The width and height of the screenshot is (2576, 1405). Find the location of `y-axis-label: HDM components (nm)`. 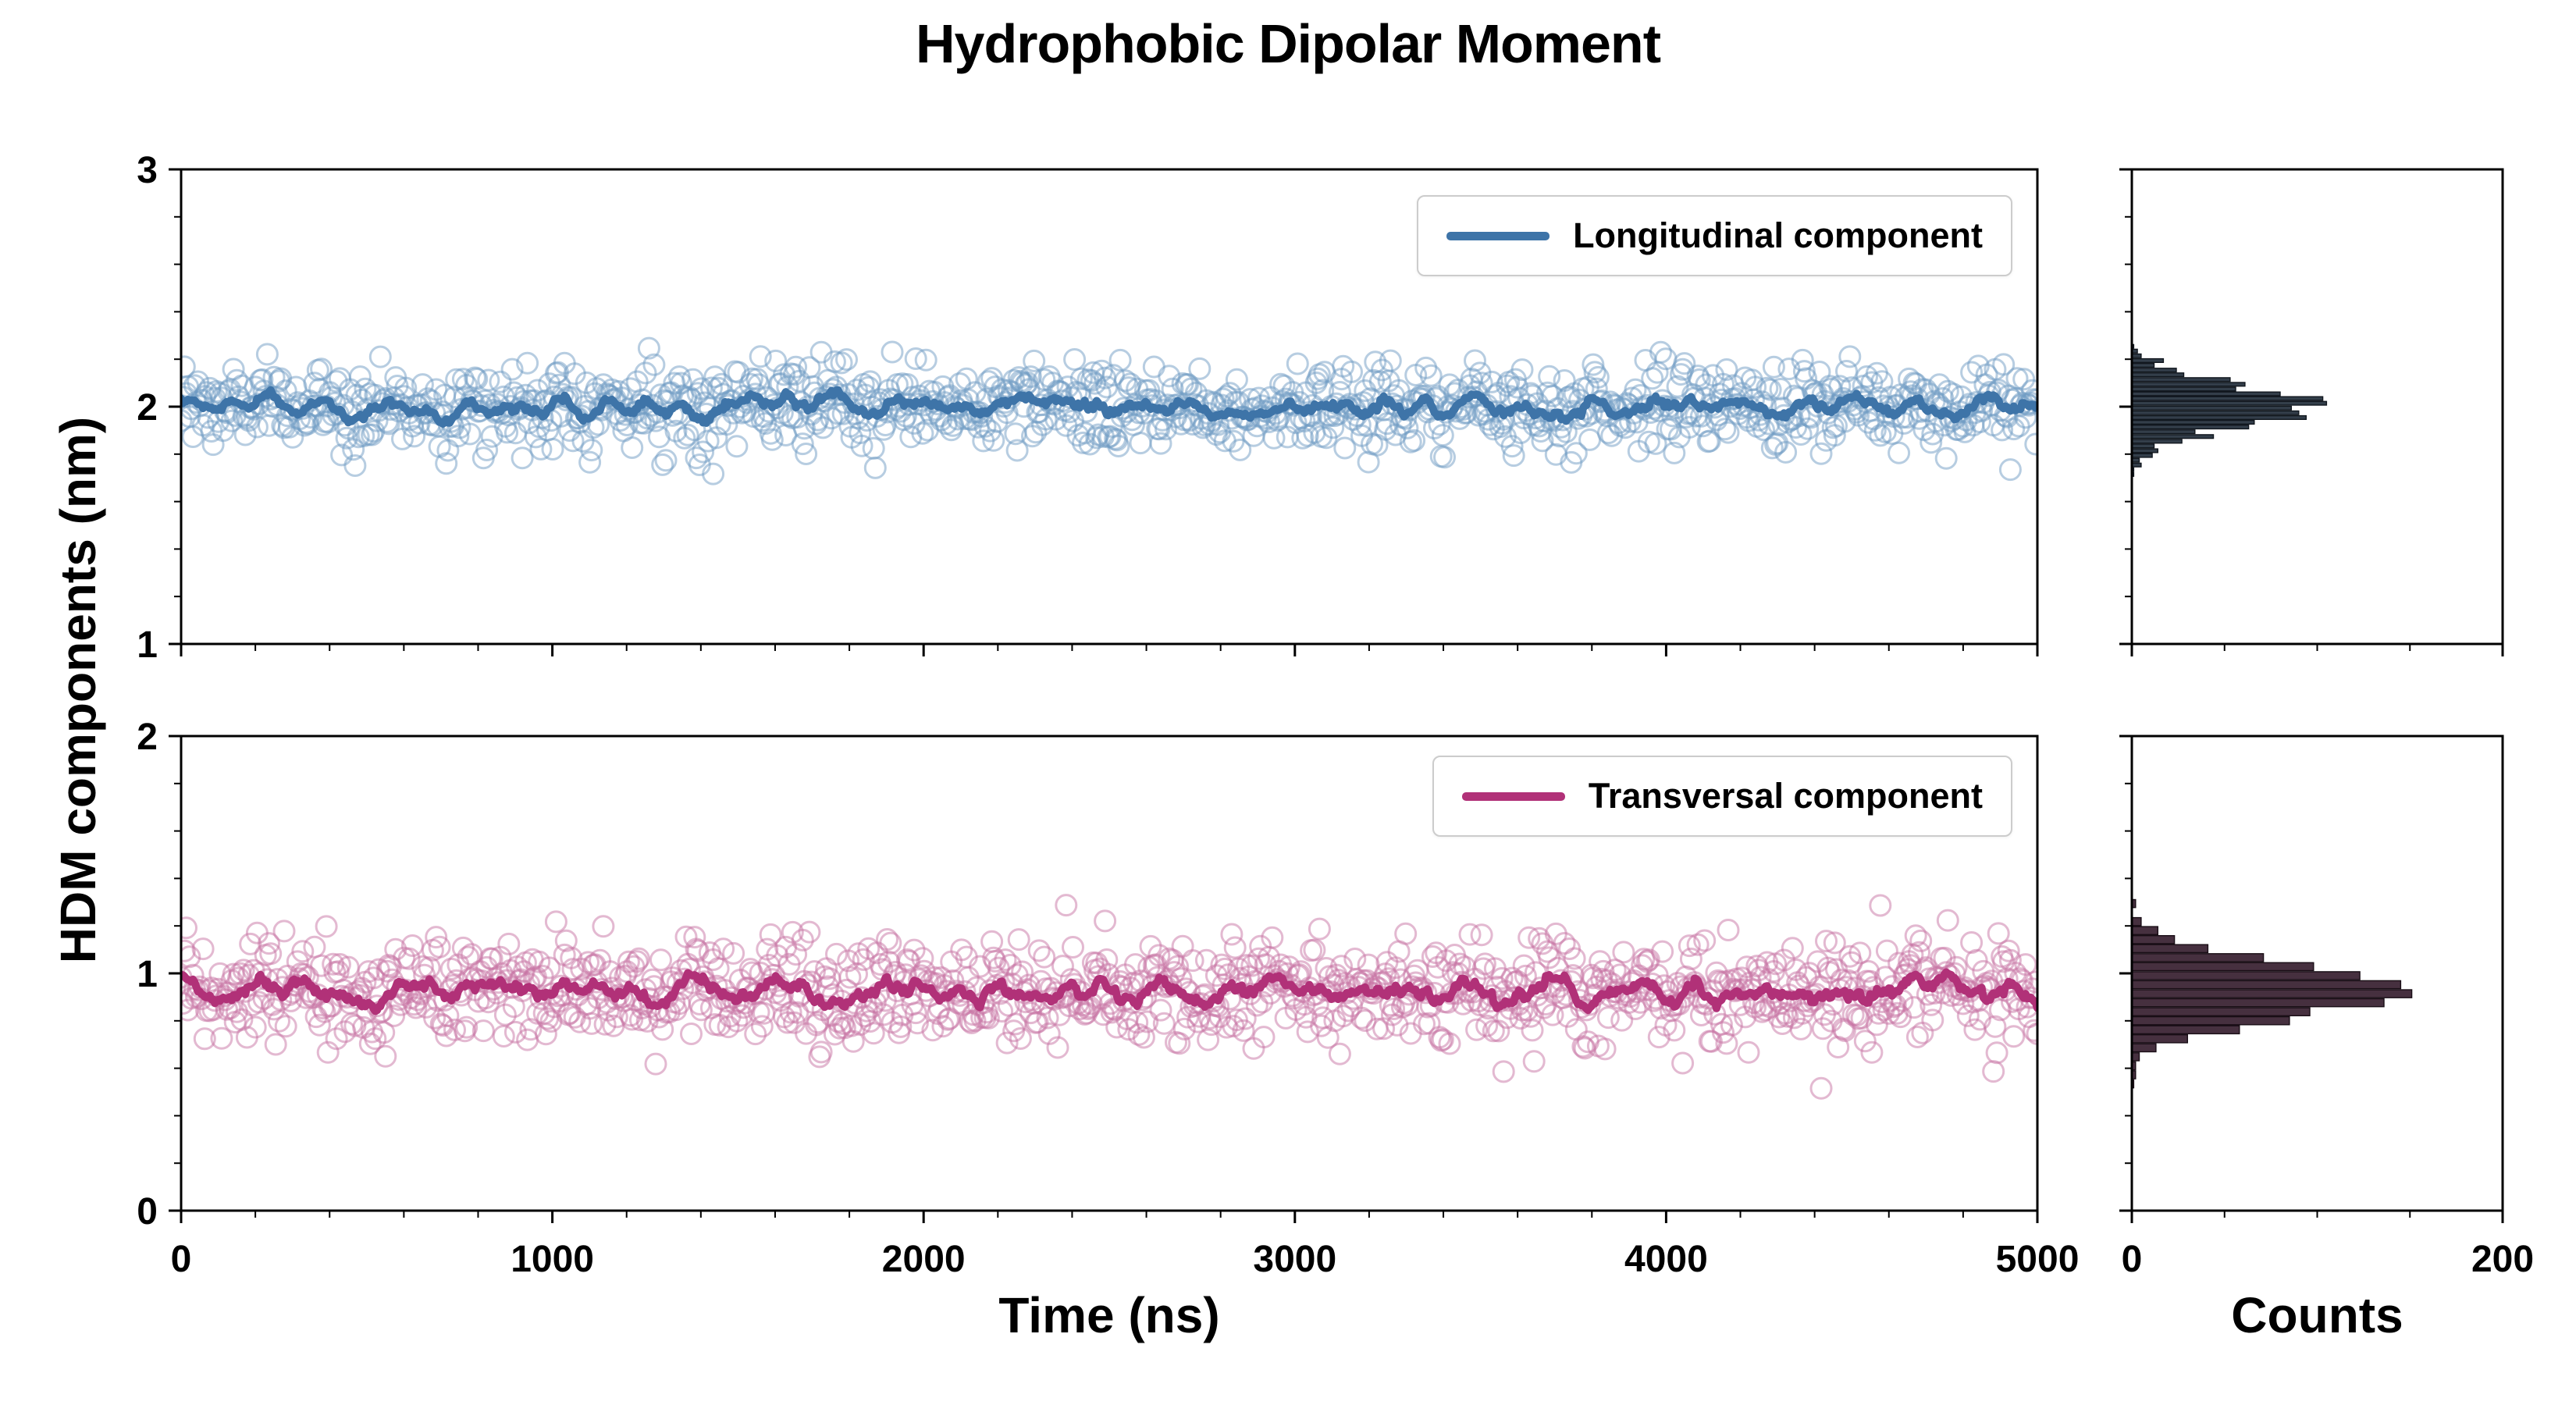

y-axis-label: HDM components (nm) is located at coordinates (78, 690).